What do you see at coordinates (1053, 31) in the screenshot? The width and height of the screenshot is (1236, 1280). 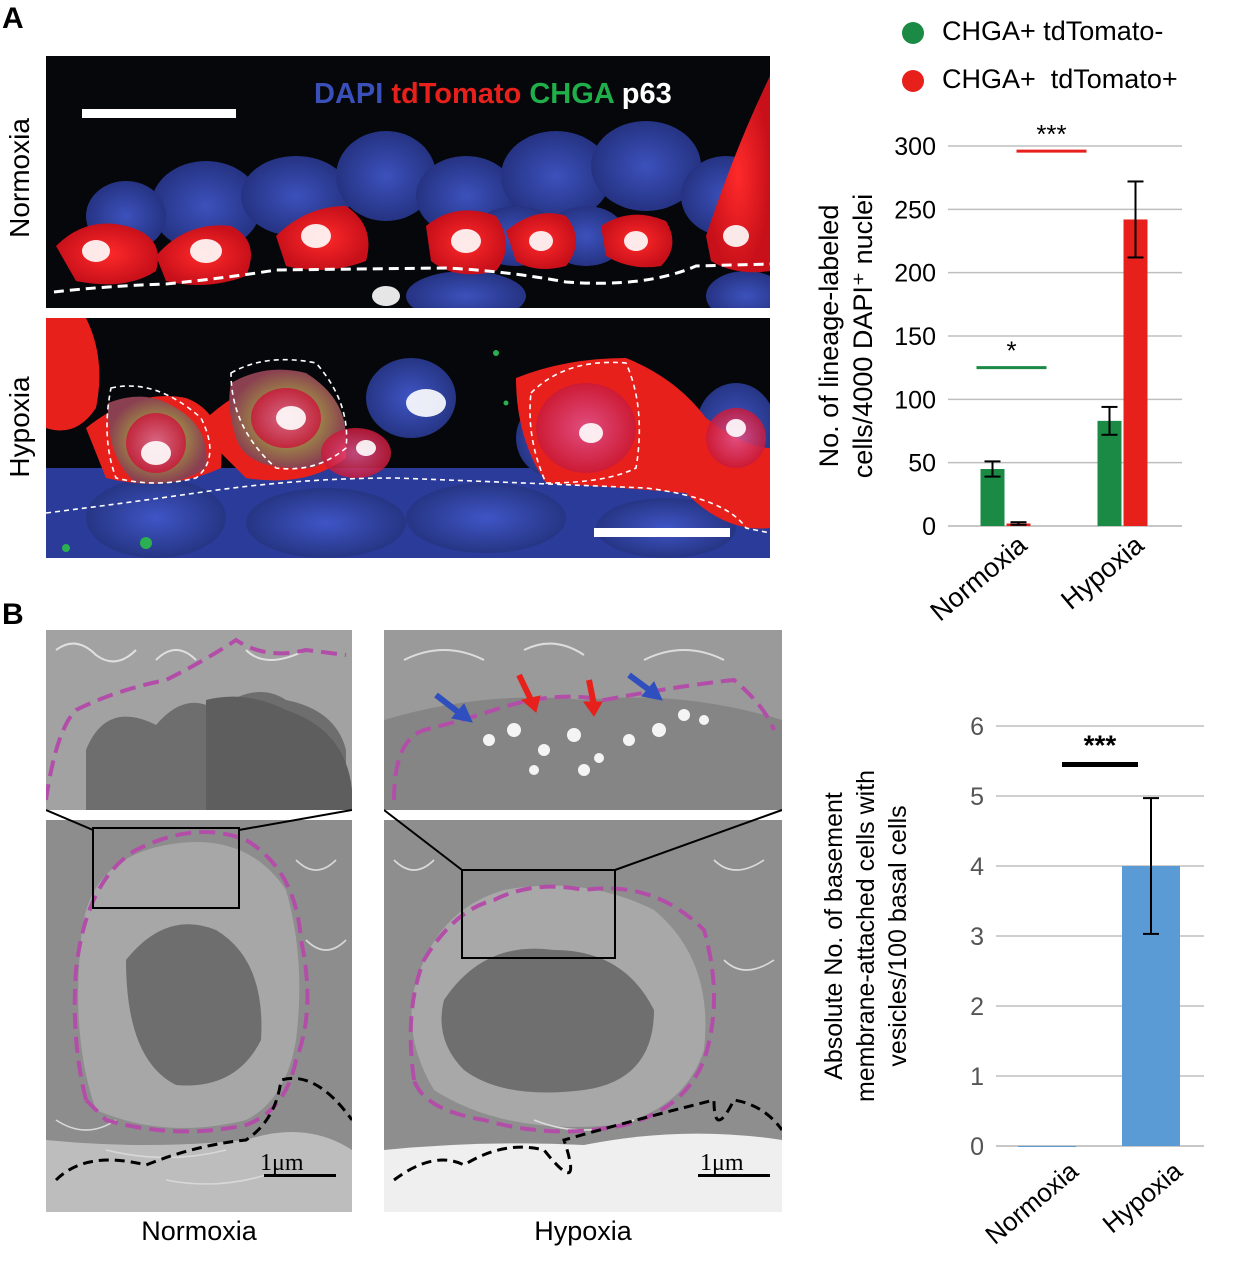 I see `legend-label-green: CHGA+ tdTomato-` at bounding box center [1053, 31].